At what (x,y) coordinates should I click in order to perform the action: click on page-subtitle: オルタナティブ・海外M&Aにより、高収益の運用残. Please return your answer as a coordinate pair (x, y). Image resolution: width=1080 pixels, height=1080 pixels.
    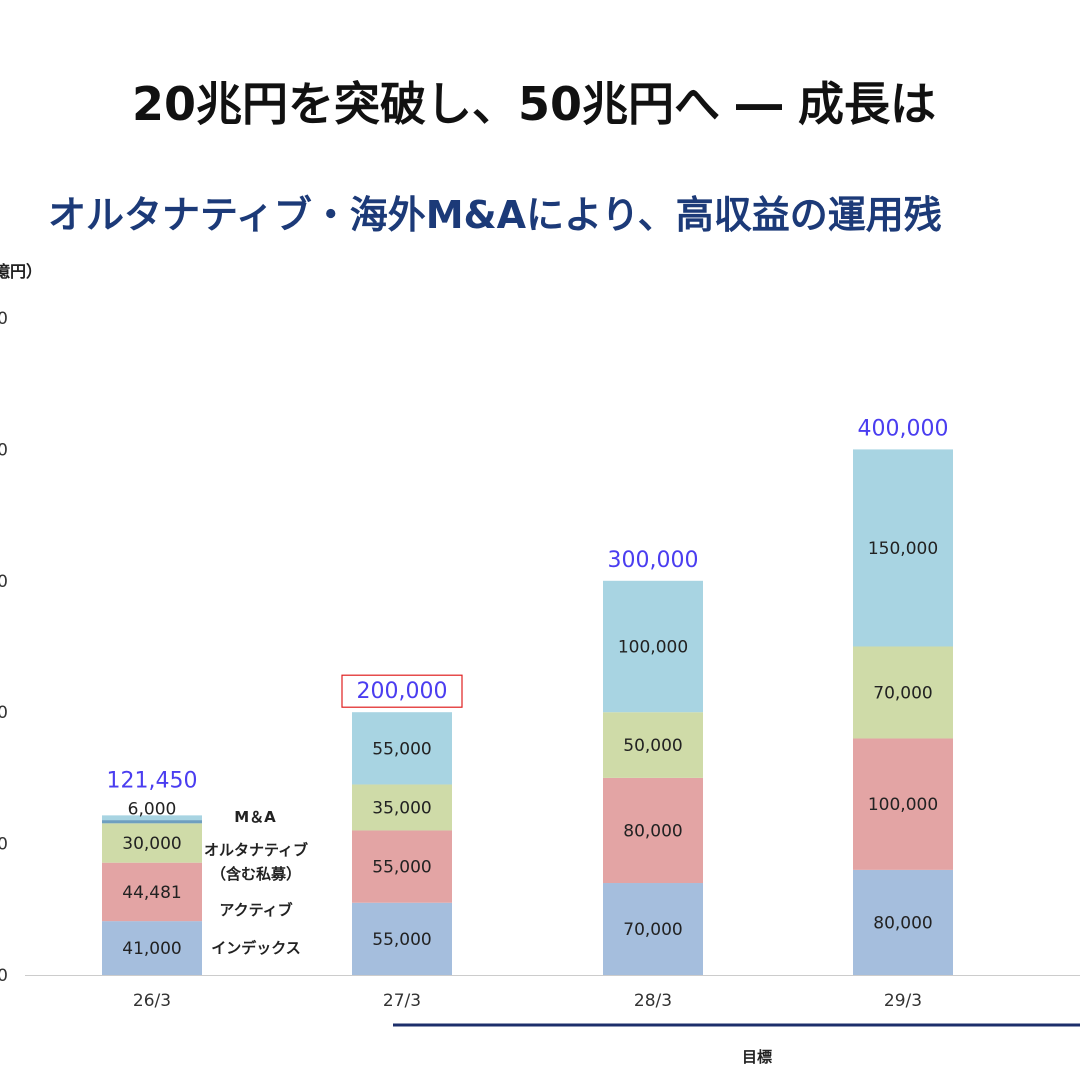
    Looking at the image, I should click on (495, 215).